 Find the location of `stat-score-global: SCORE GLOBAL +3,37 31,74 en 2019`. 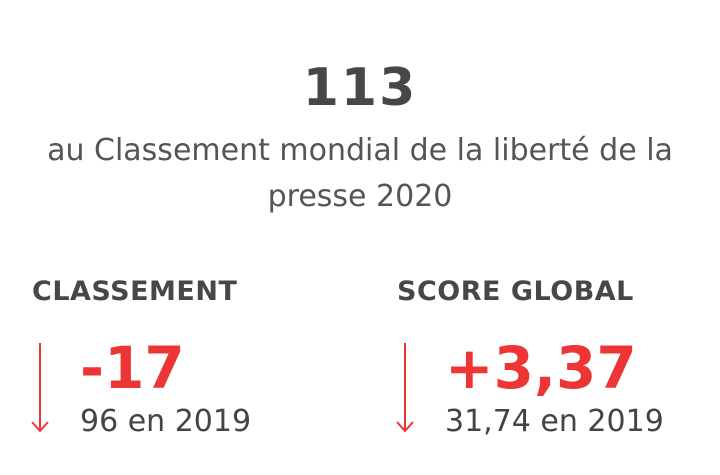

stat-score-global: SCORE GLOBAL +3,37 31,74 en 2019 is located at coordinates (530, 357).